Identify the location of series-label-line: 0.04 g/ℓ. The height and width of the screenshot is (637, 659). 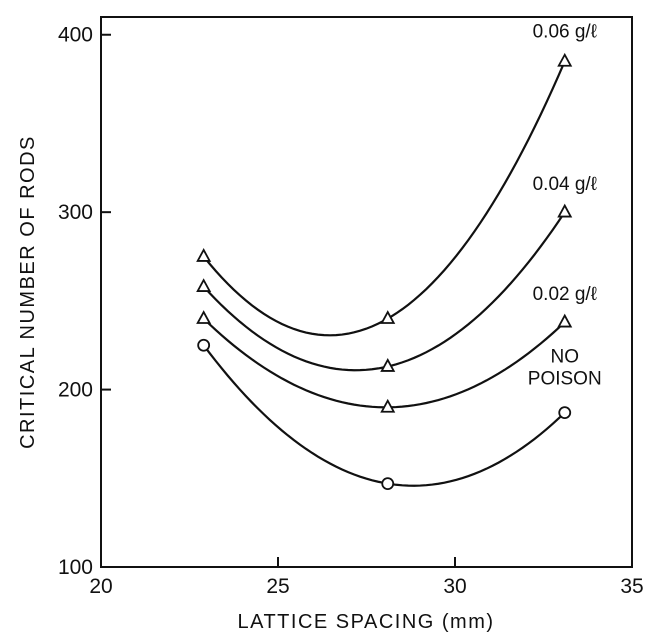
(565, 184).